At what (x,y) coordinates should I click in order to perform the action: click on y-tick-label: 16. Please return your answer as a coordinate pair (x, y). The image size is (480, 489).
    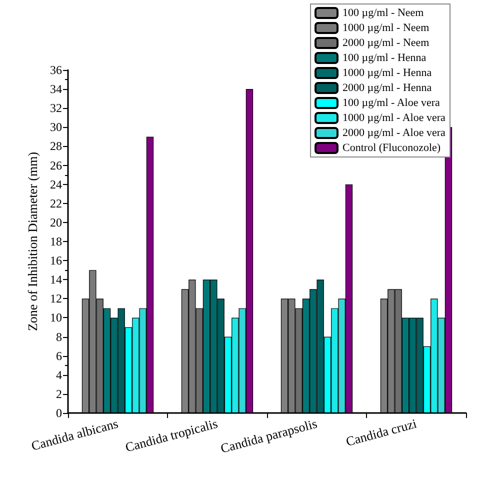
    Looking at the image, I should click on (56, 261).